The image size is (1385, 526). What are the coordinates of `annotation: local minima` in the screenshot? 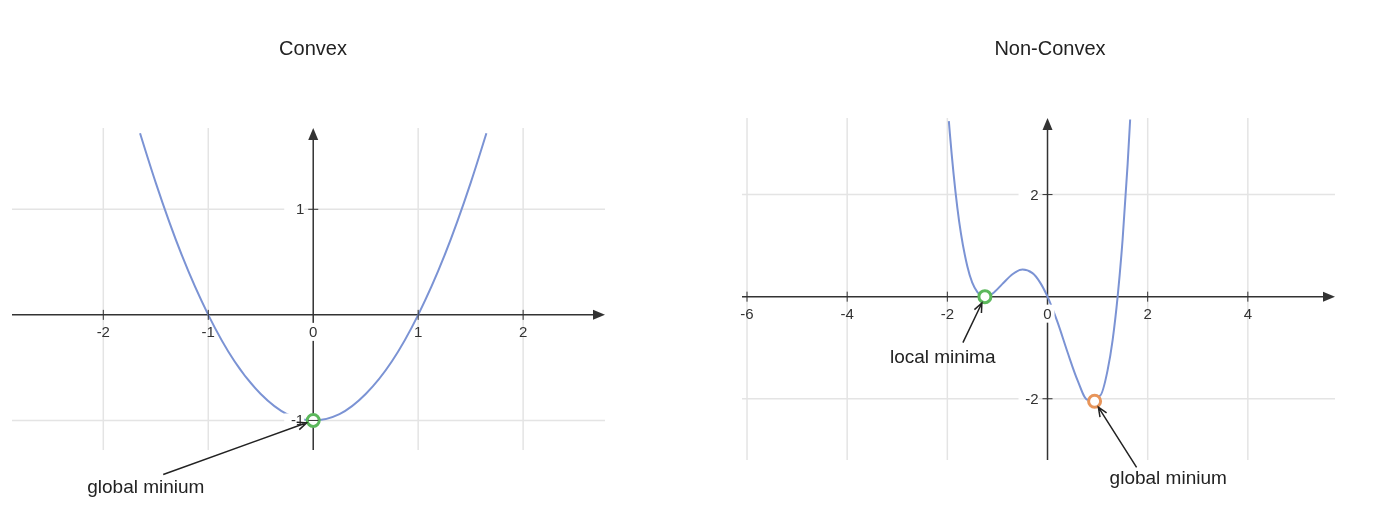 It's located at (942, 356).